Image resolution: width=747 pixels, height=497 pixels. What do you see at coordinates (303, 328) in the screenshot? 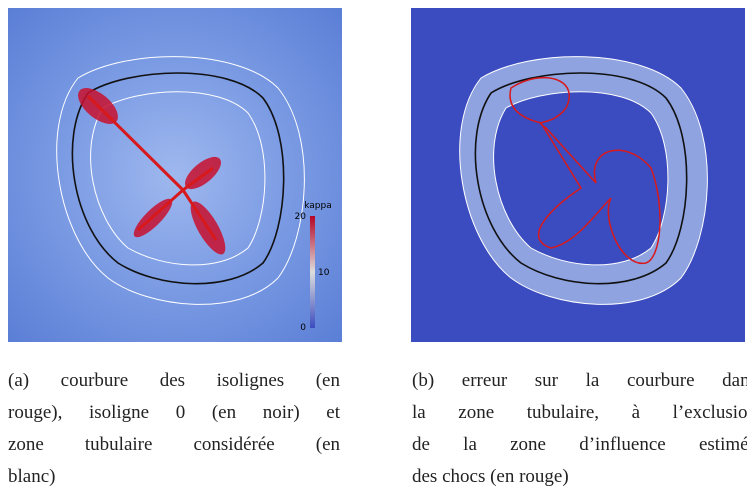
I see `colorbar-tick: 0` at bounding box center [303, 328].